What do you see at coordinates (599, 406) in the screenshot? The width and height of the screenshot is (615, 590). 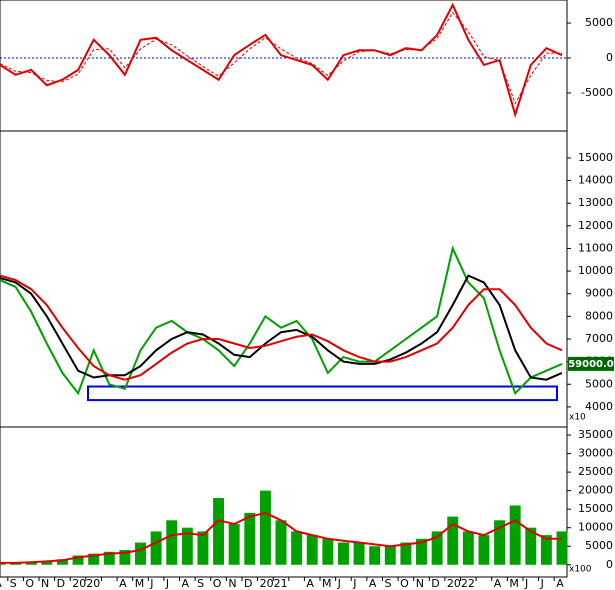 I see `y-tick-label: 4000` at bounding box center [599, 406].